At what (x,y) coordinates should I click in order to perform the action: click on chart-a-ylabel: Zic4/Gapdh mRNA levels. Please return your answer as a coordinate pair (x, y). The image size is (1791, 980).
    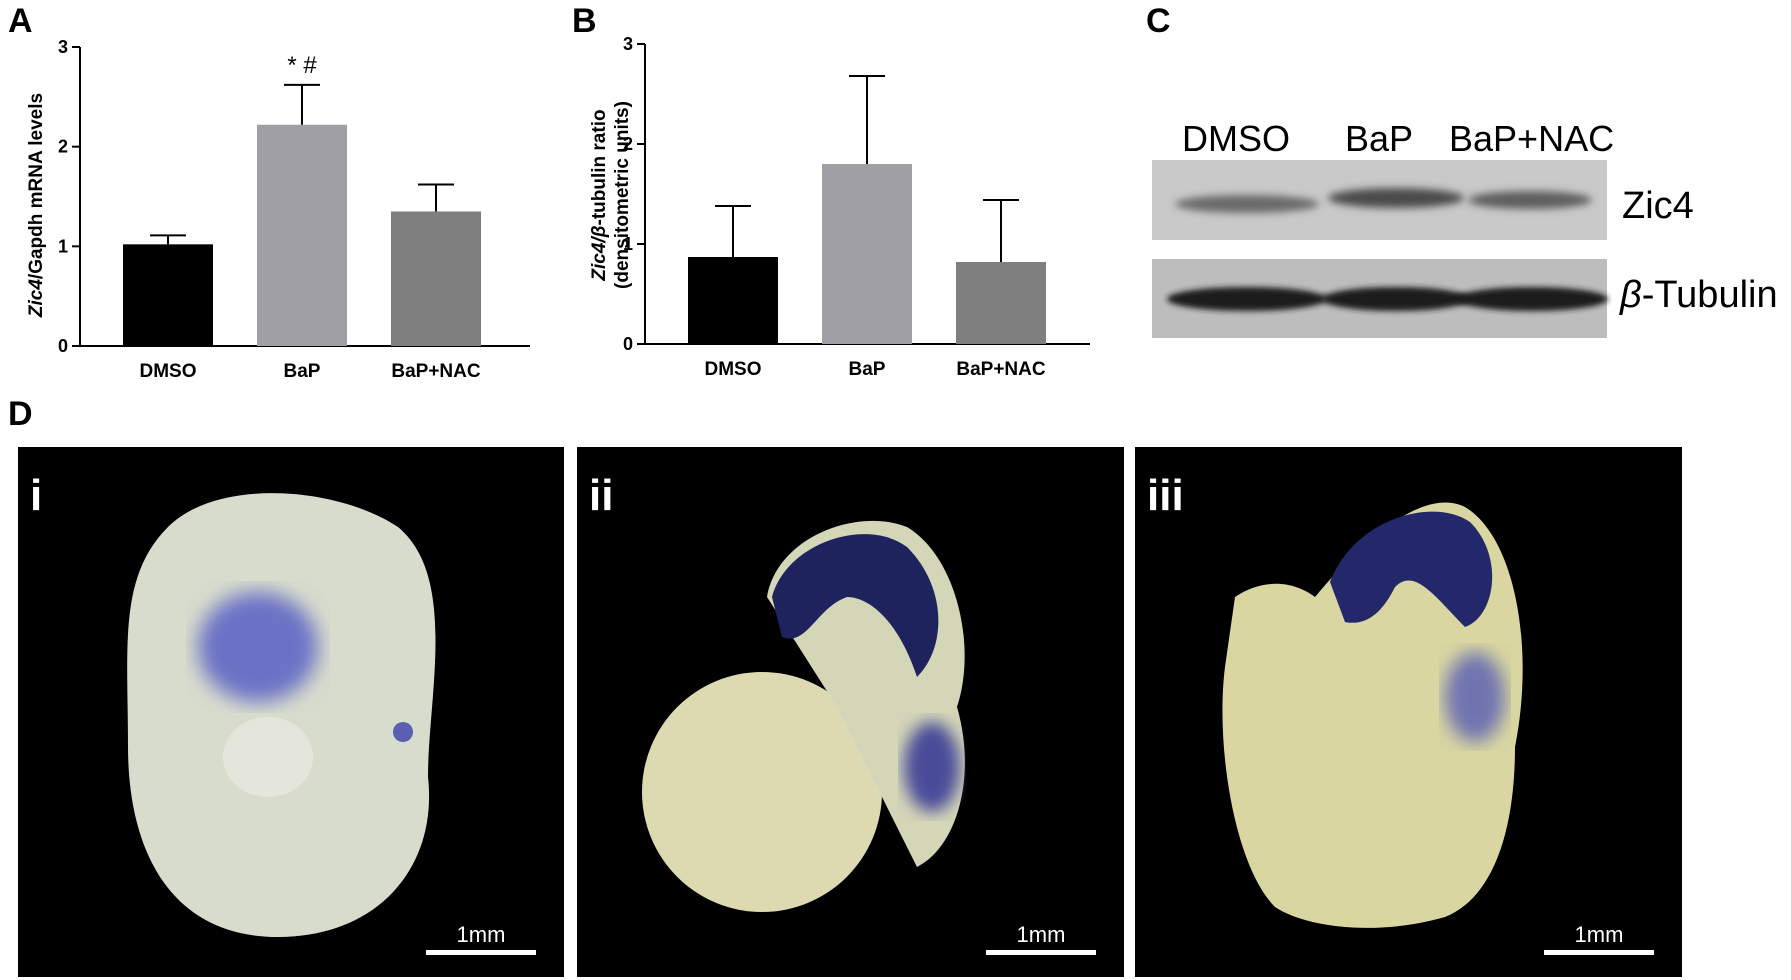
    Looking at the image, I should click on (36, 205).